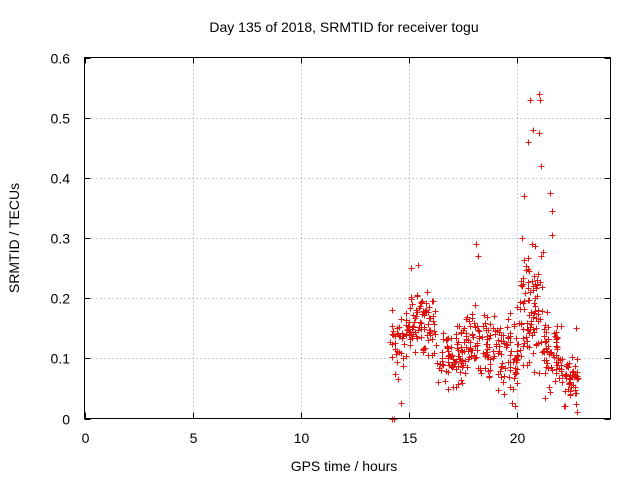 This screenshot has height=480, width=640. Describe the element at coordinates (304, 438) in the screenshot. I see `x-tick-labels: 0 5 10 15 20` at that location.